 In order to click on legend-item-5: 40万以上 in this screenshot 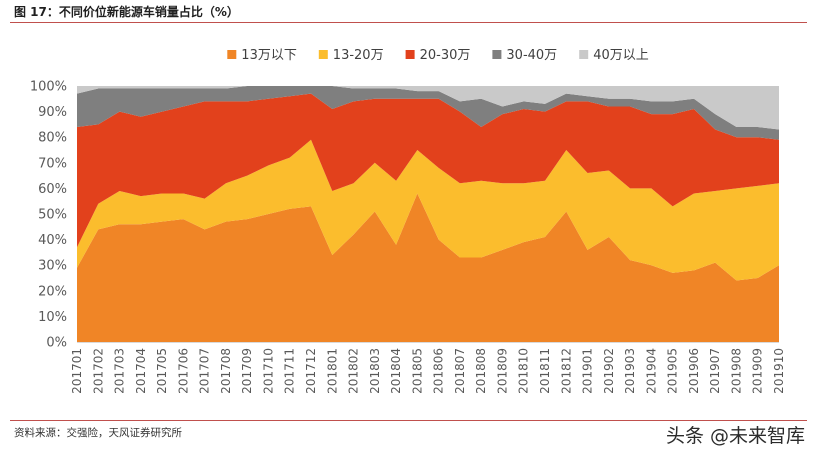, I will do `click(614, 55)`.